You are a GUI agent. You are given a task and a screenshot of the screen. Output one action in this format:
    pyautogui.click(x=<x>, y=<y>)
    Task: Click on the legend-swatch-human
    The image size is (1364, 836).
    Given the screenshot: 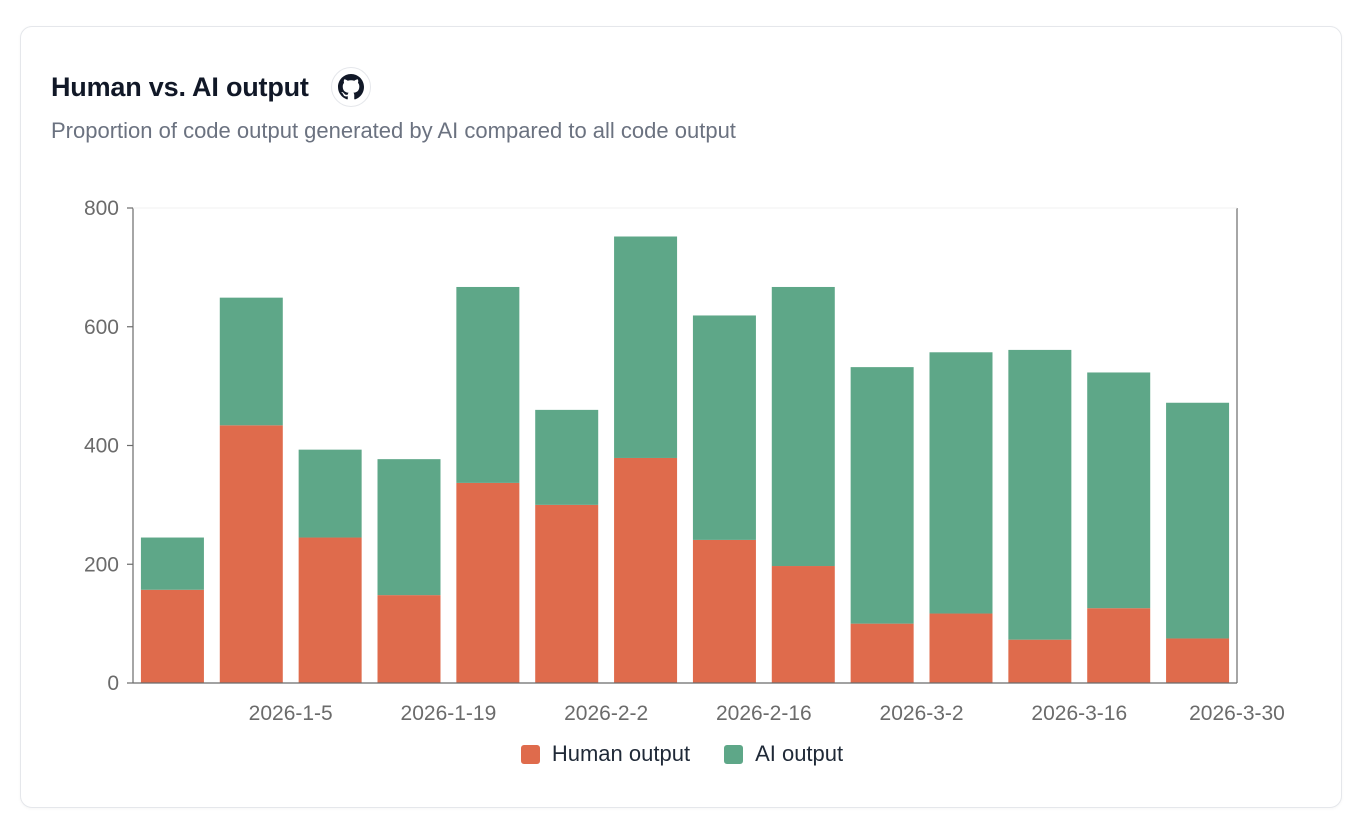 What is the action you would take?
    pyautogui.click(x=530, y=754)
    